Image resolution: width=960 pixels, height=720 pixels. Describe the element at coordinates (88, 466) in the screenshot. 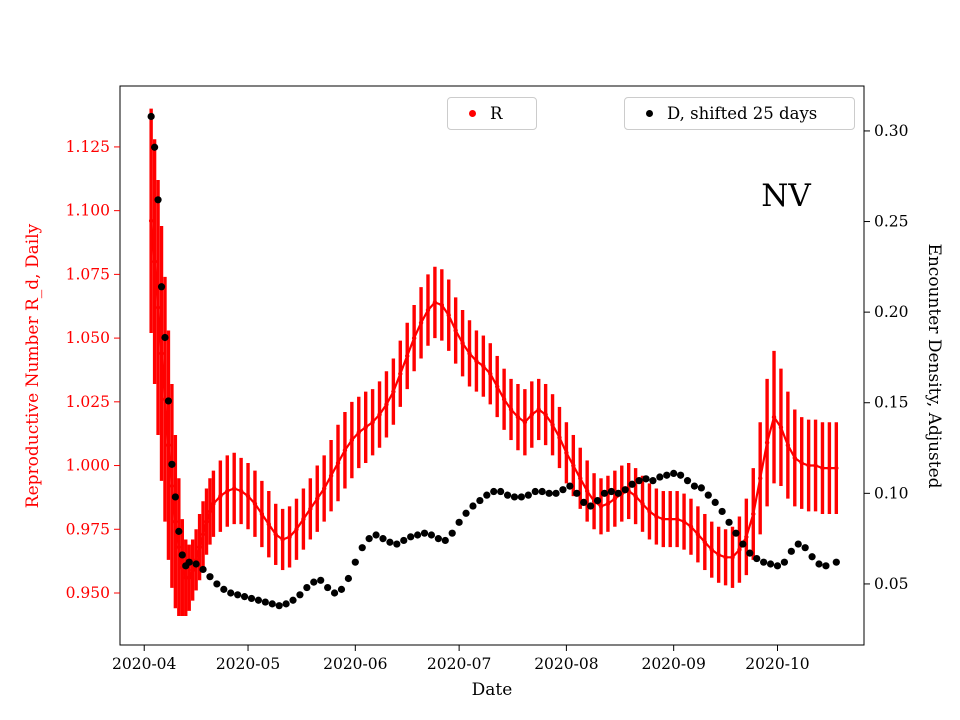

I see `y-left-tick-label: 1.000` at that location.